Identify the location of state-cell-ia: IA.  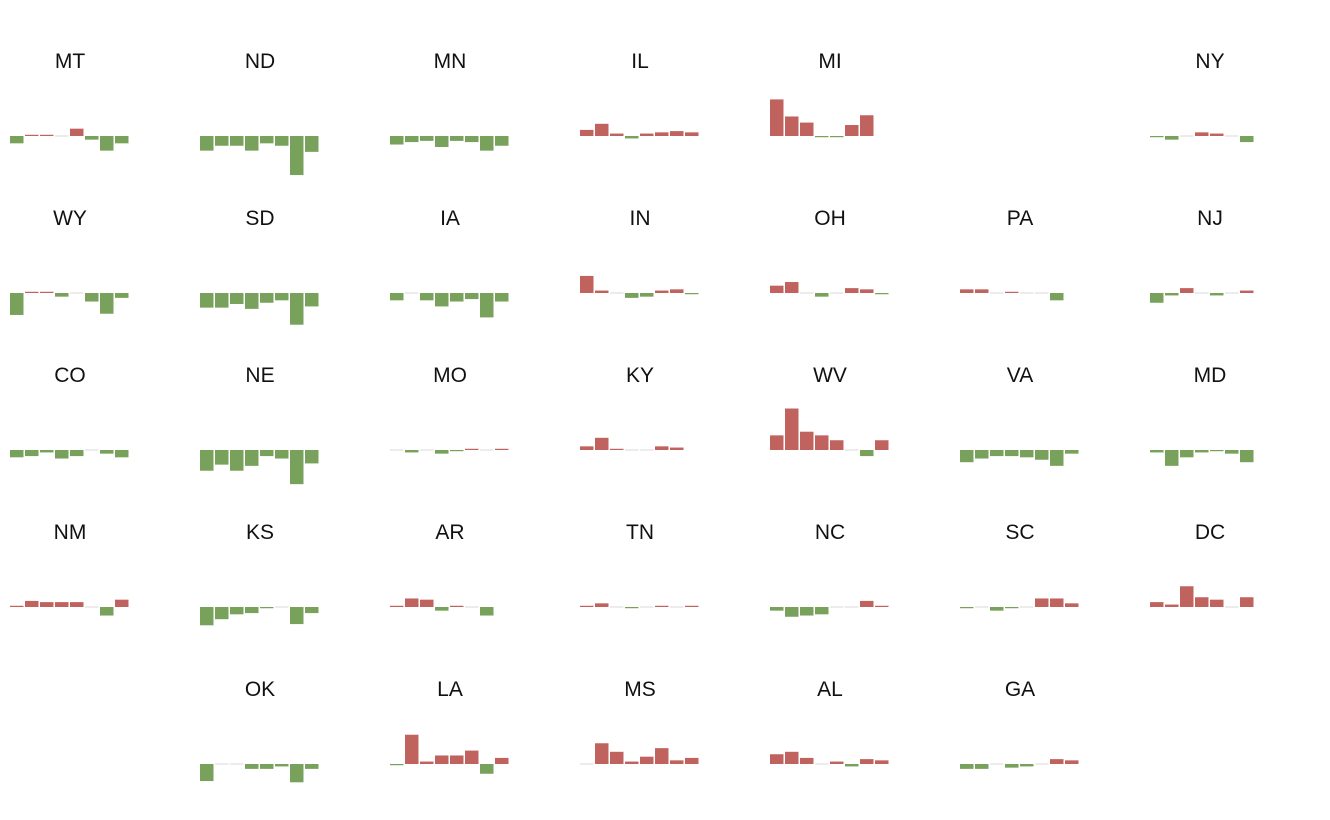
(475, 237).